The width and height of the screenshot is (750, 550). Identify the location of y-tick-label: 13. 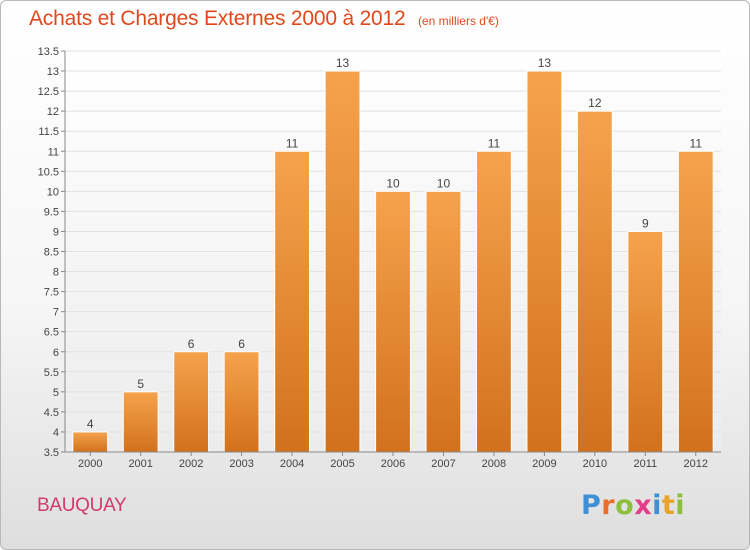
(53, 72).